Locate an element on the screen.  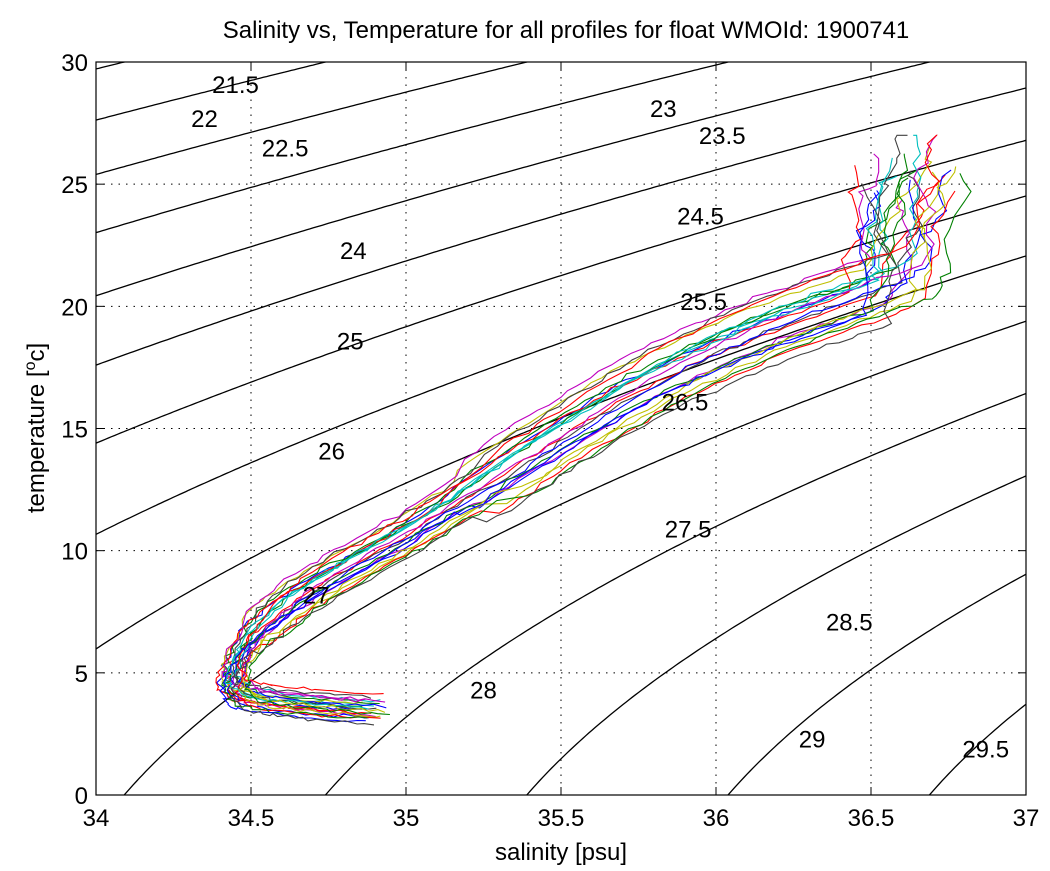
y-tick-label: 10 is located at coordinates (74, 552).